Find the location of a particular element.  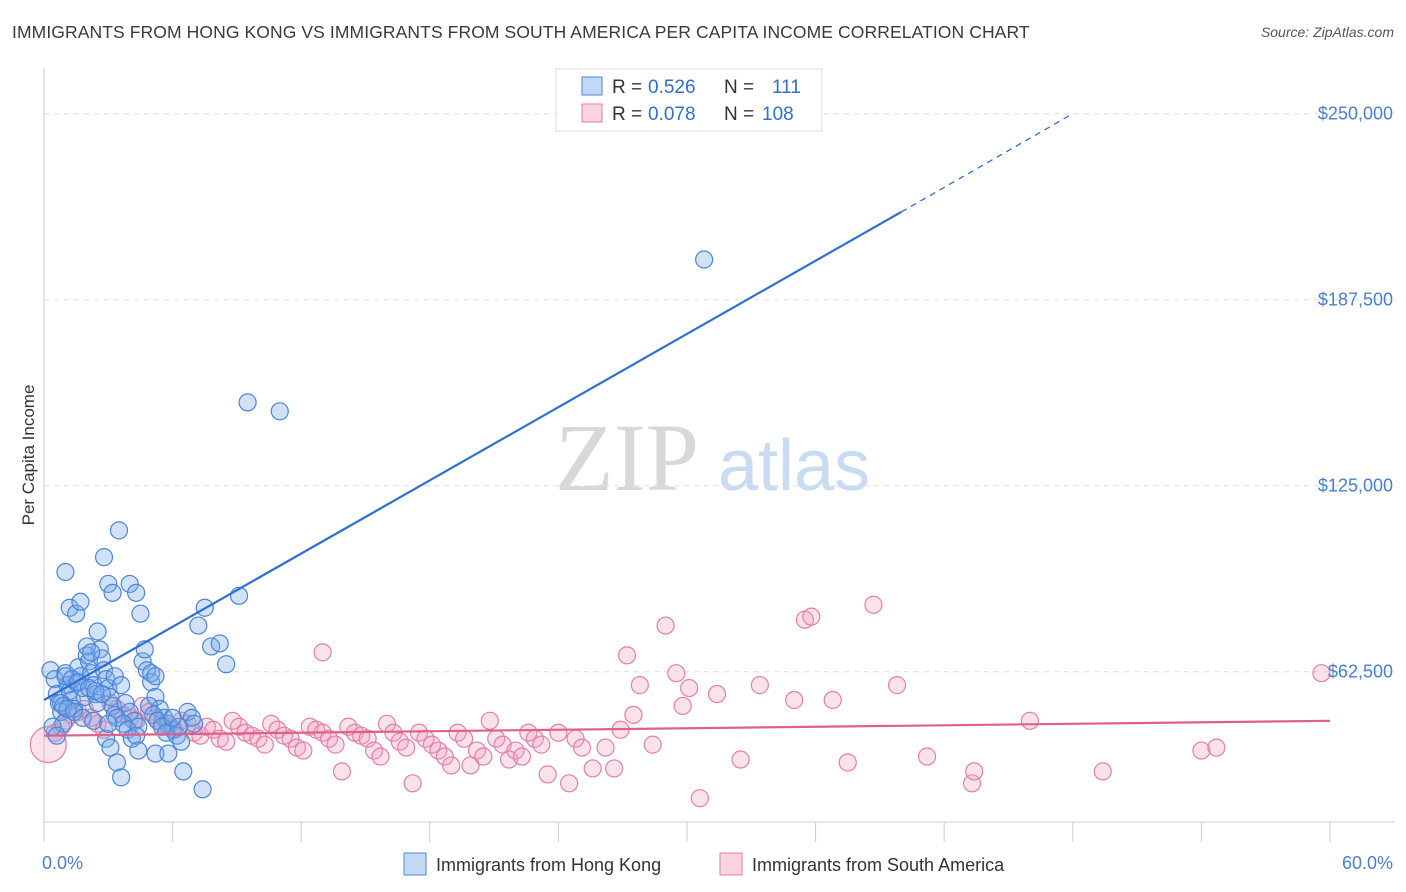

x-tick-label: 60.0% is located at coordinates (1367, 863).